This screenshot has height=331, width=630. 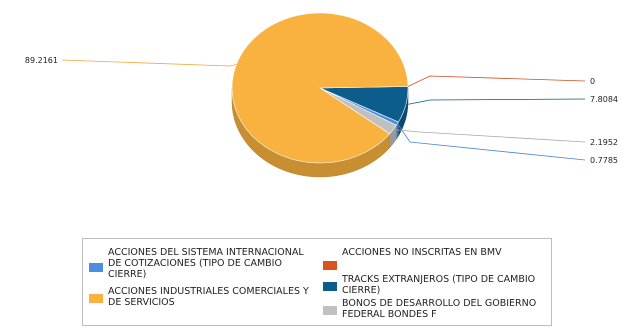 What do you see at coordinates (422, 252) in the screenshot?
I see `legend-label: ACCIONES NO INSCRITAS EN BMV` at bounding box center [422, 252].